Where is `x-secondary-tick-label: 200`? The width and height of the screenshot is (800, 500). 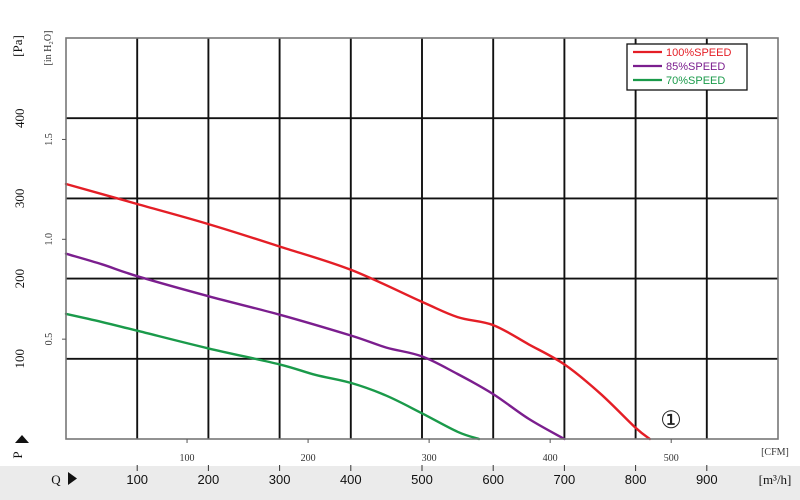
x-secondary-tick-label: 200 is located at coordinates (308, 458).